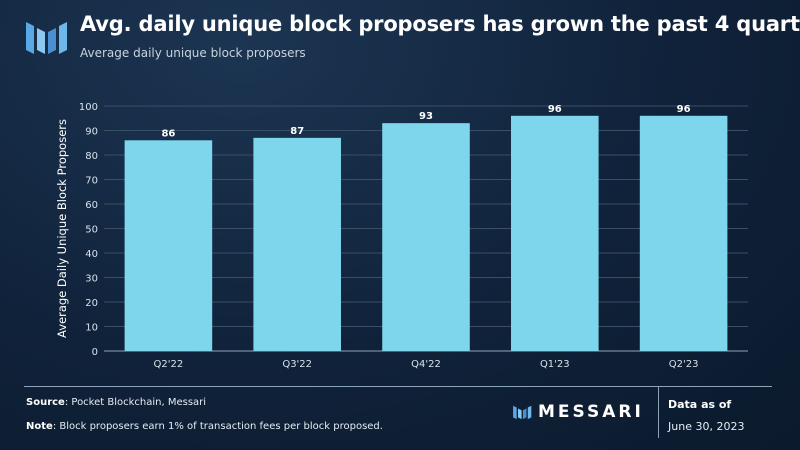 This screenshot has height=450, width=800. What do you see at coordinates (91, 205) in the screenshot?
I see `y-tick-label: 60` at bounding box center [91, 205].